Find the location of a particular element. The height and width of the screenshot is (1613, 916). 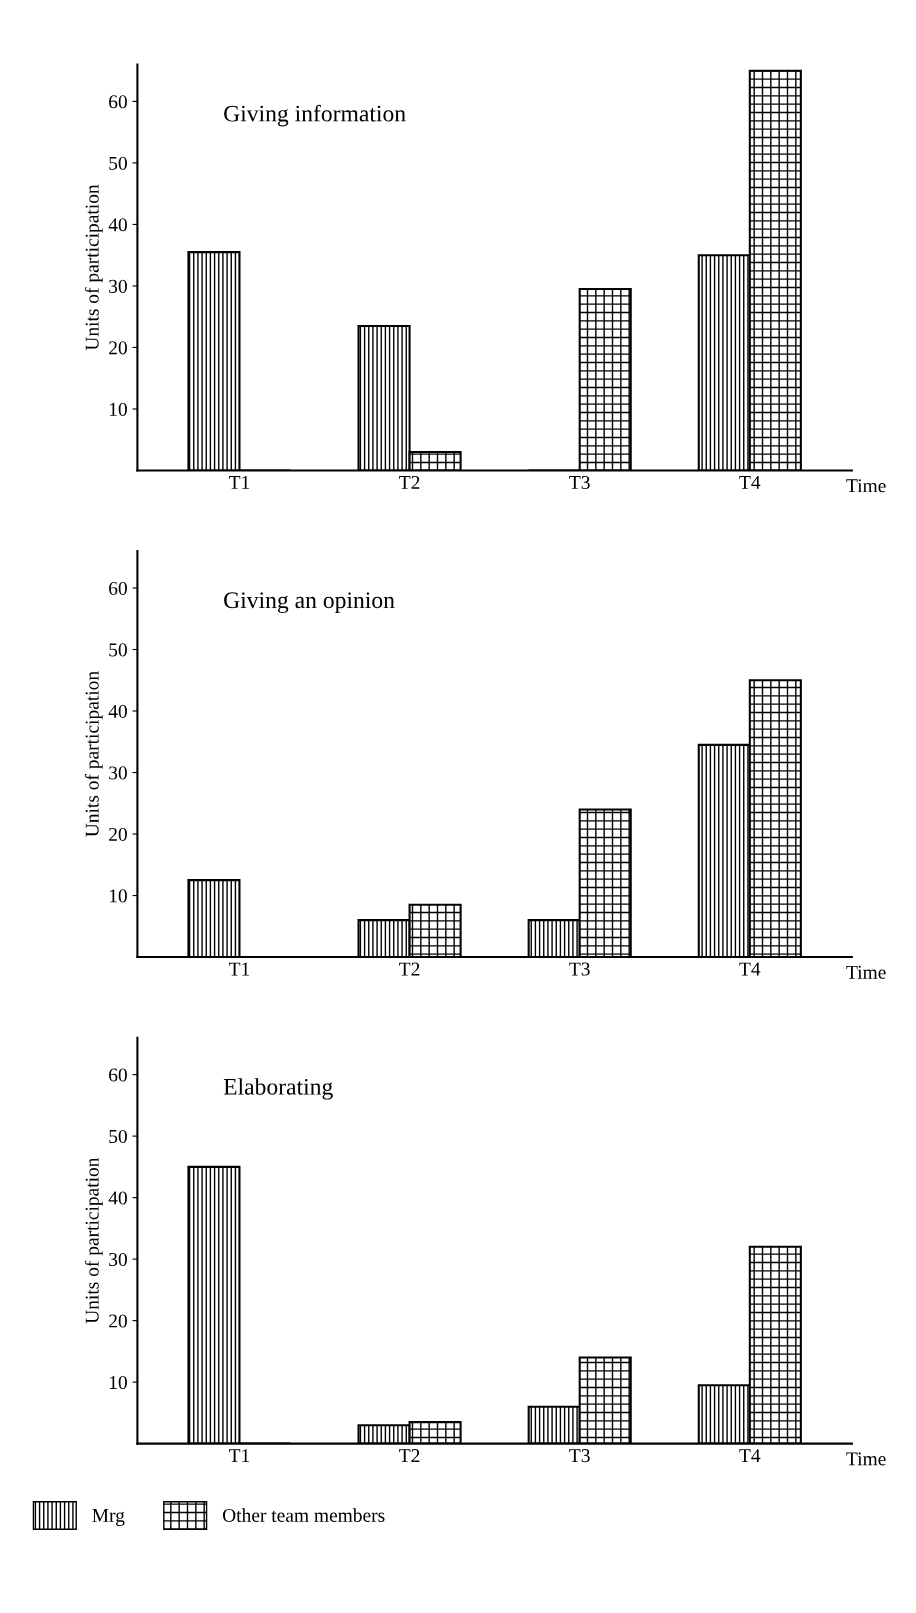

text: Giving an opinion is located at coordinates (309, 603).